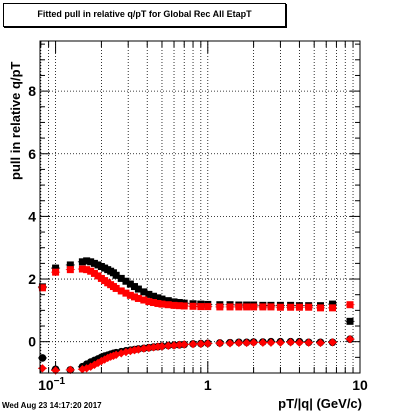 This screenshot has height=414, width=400. Describe the element at coordinates (32, 91) in the screenshot. I see `y-tick-label: 8` at that location.